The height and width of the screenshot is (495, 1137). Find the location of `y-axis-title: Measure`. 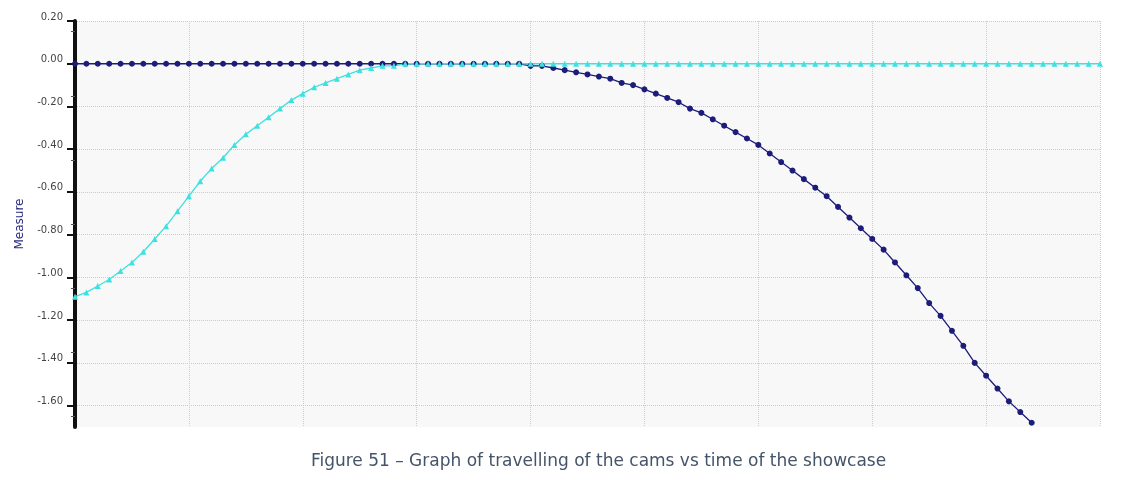

y-axis-title: Measure is located at coordinates (19, 224).